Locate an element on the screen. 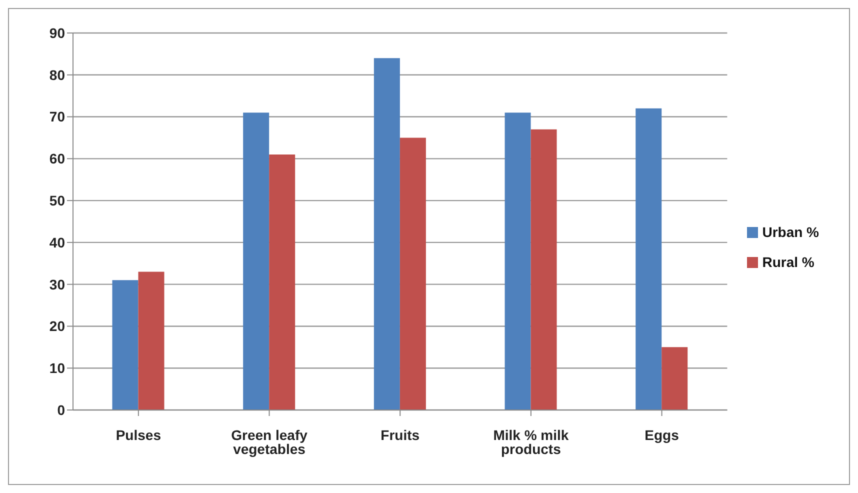 The height and width of the screenshot is (493, 858). x-tick-label: Fruits is located at coordinates (400, 434).